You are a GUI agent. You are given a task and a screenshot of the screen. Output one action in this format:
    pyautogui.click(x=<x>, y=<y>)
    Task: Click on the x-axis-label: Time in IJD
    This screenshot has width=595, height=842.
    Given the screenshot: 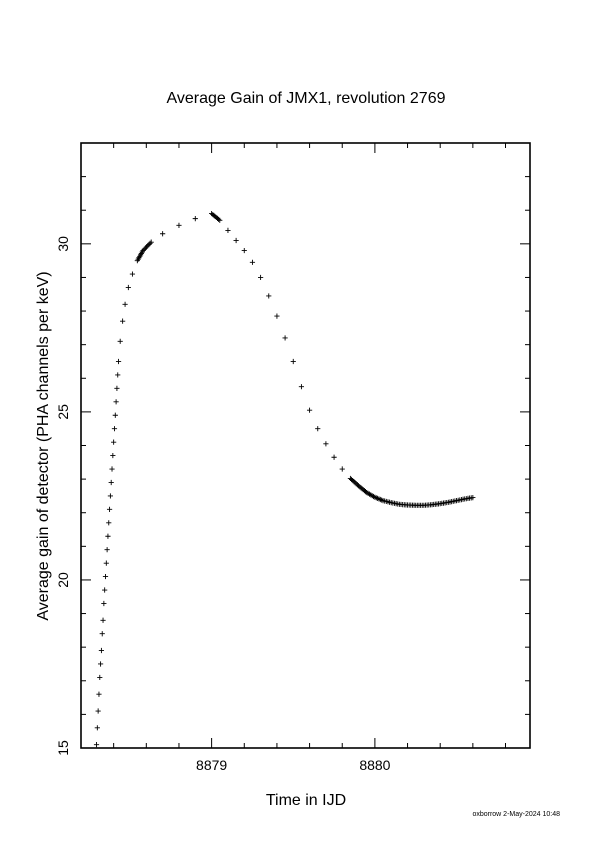 What is the action you would take?
    pyautogui.click(x=306, y=800)
    